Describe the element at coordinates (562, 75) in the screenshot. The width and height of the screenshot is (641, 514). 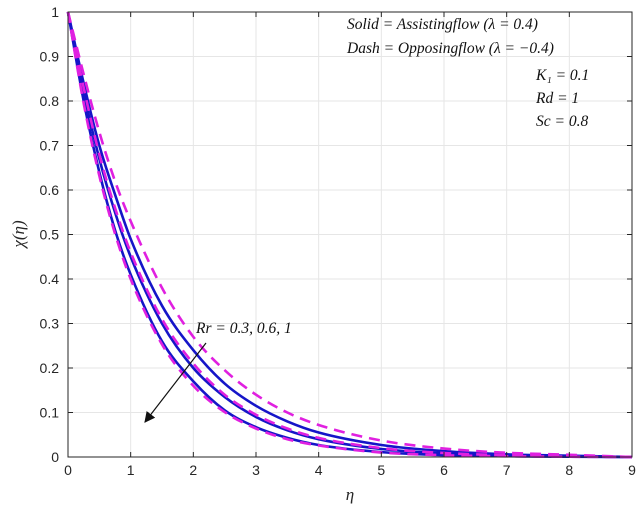
I see `param-k1-text: K₁ = 0.1` at that location.